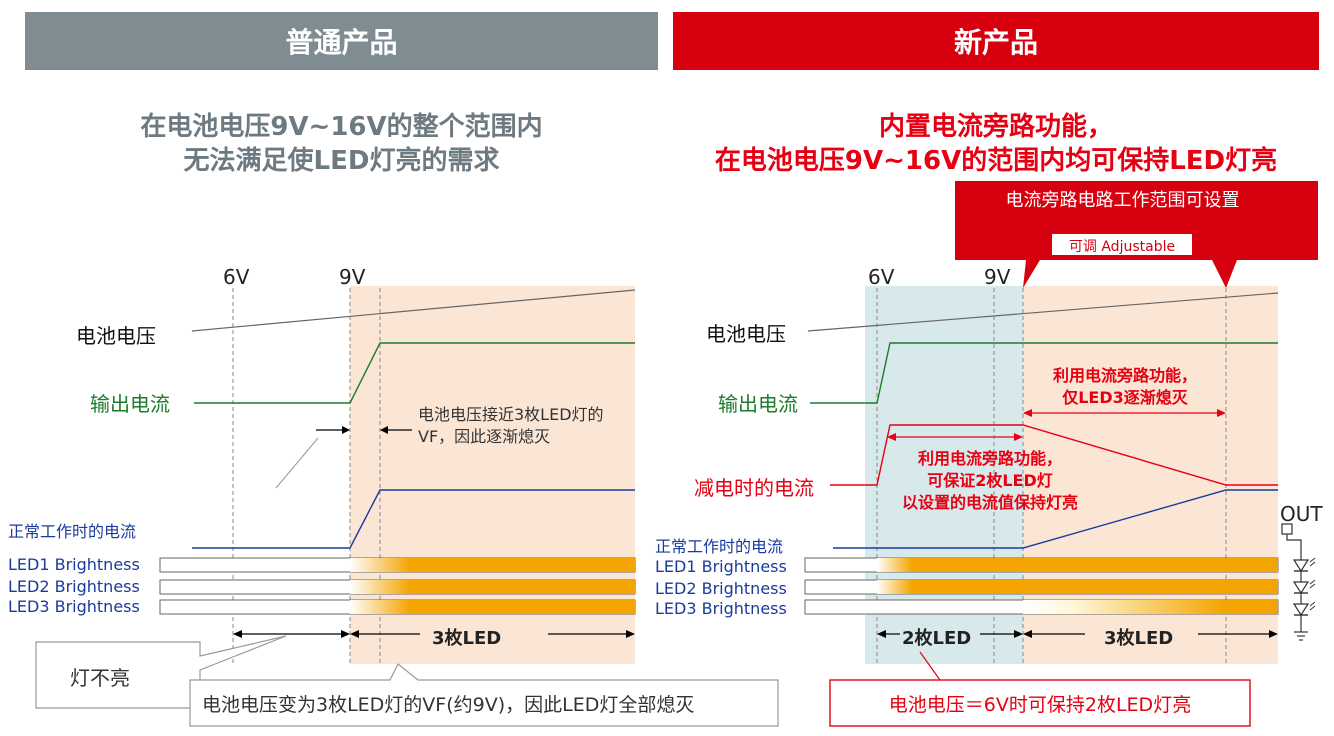  I want to click on left-led3-fill, so click(522, 607).